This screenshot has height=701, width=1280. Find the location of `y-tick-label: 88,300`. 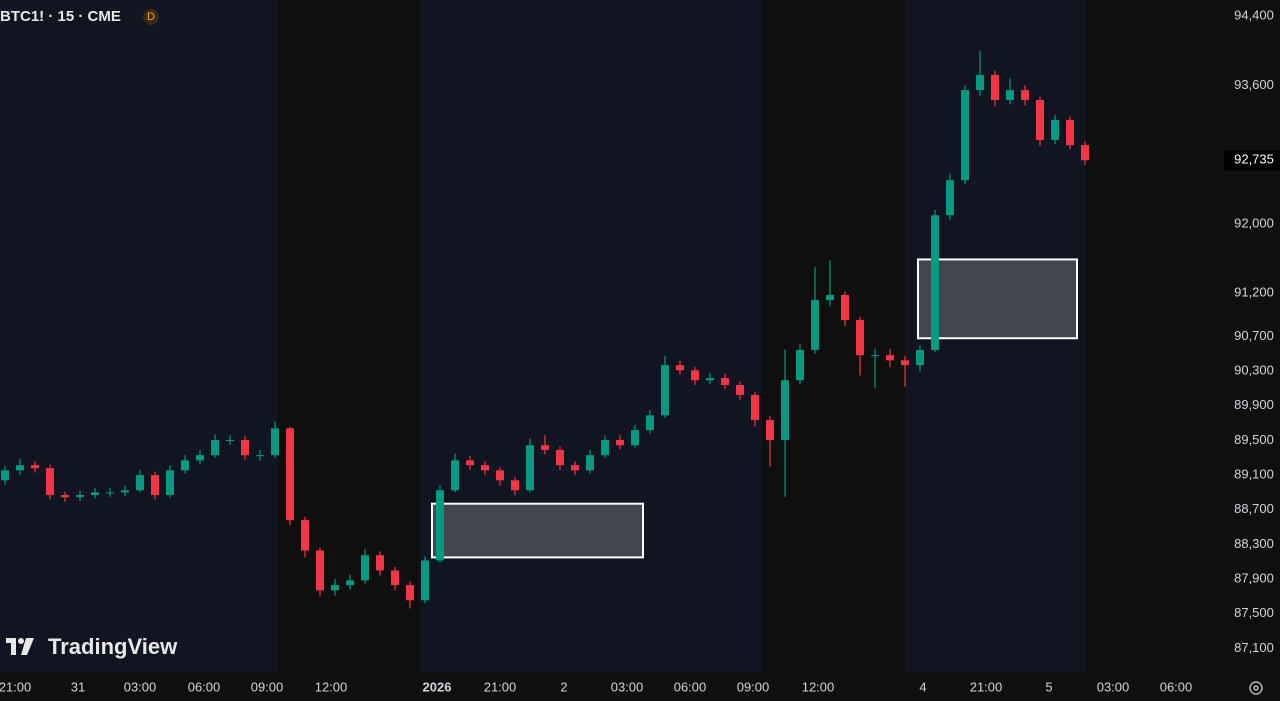

y-tick-label: 88,300 is located at coordinates (1254, 543).